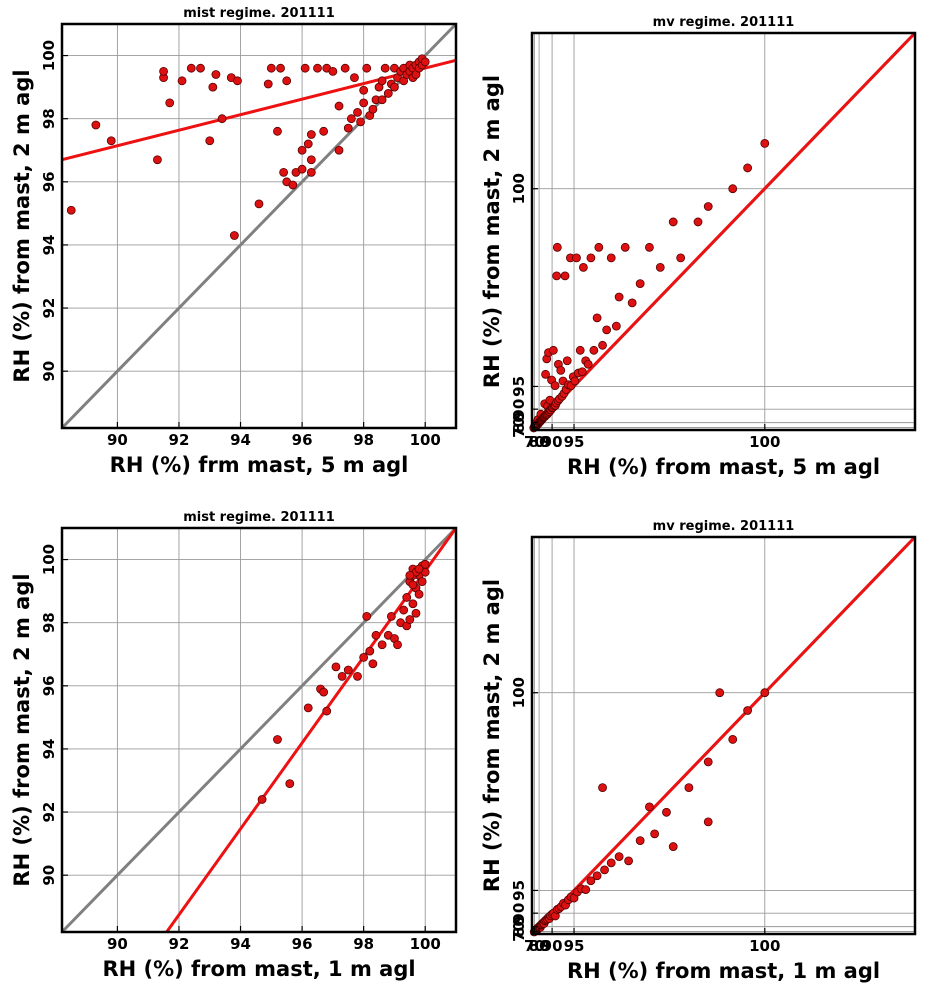  Describe the element at coordinates (117, 440) in the screenshot. I see `x-tick-label: 90` at that location.